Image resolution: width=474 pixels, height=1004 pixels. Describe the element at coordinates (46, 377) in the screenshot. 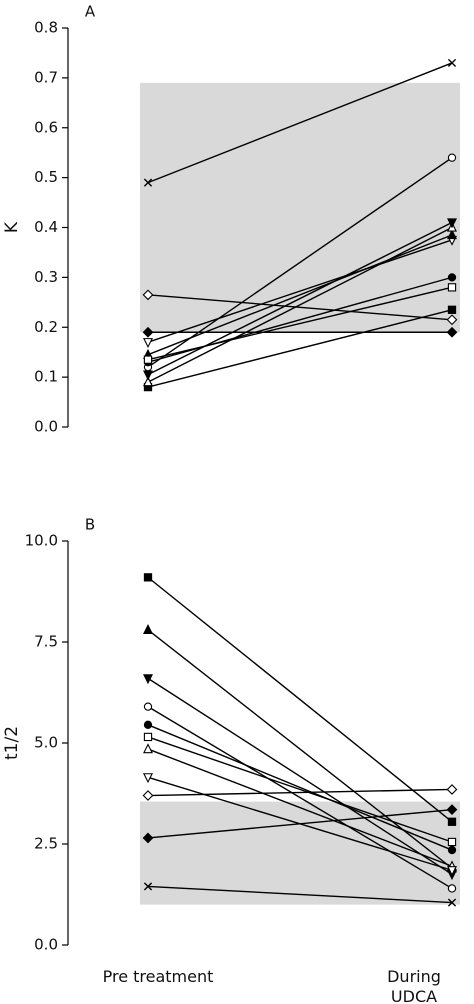

I see `y-tick-label: 0.1` at that location.